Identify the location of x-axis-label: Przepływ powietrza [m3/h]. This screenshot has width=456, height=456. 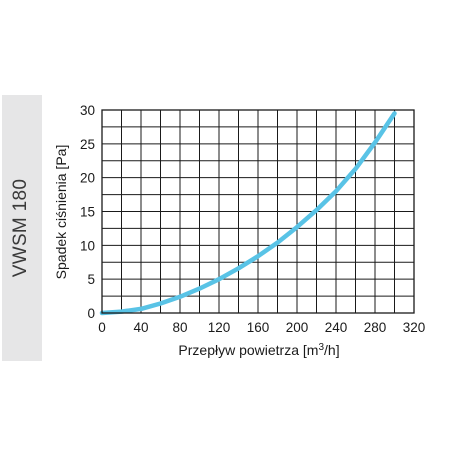
(258, 350).